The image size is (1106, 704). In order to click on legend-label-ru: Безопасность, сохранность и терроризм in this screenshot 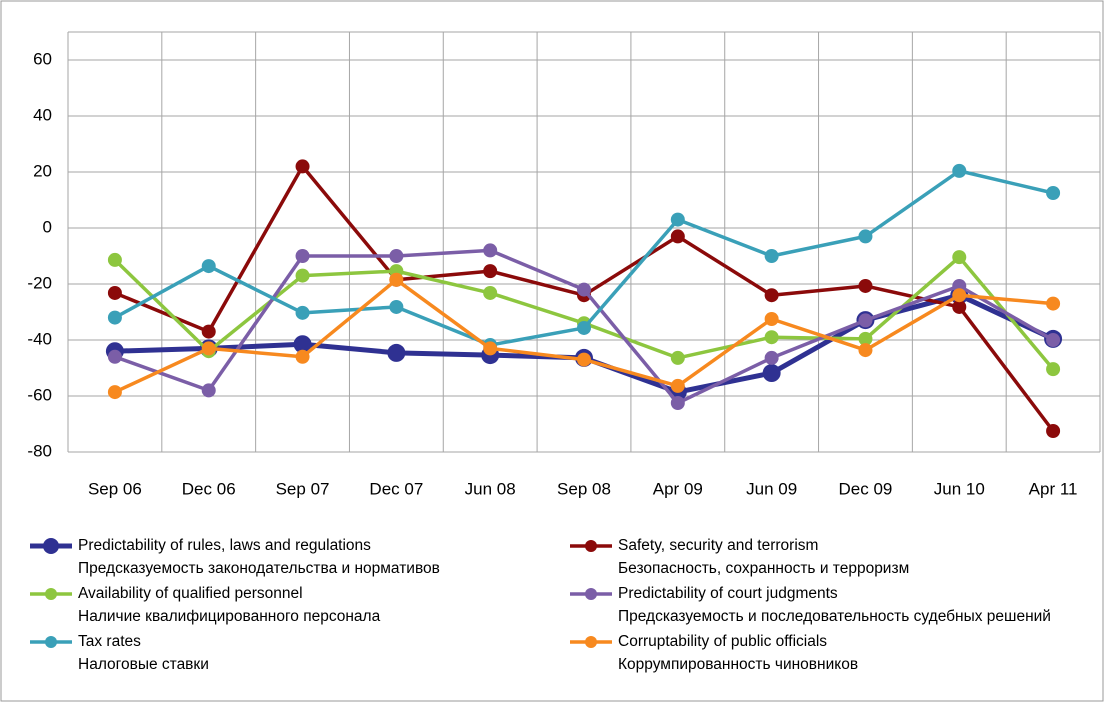, I will do `click(763, 568)`.